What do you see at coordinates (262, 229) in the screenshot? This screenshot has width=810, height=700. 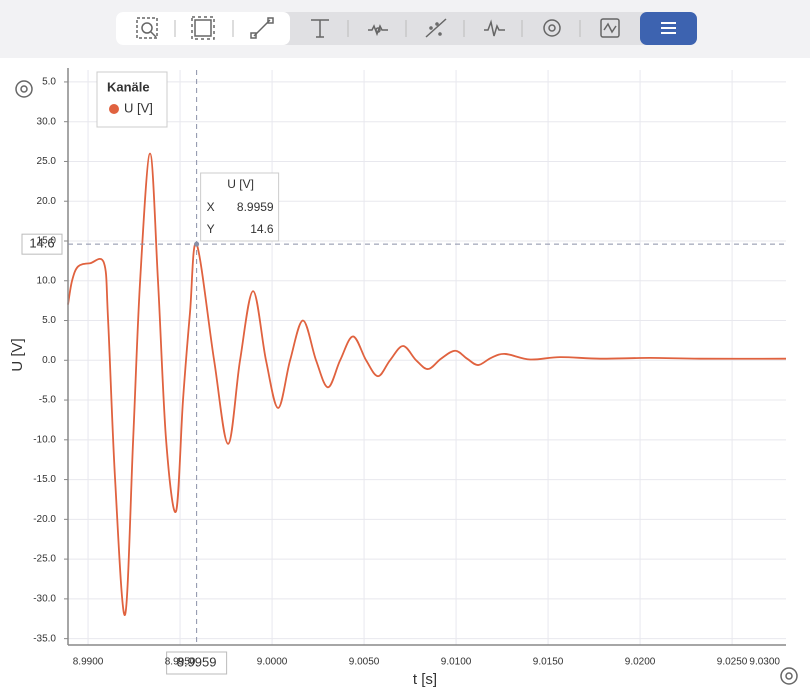 I see `tooltip-y-value: 14.6` at bounding box center [262, 229].